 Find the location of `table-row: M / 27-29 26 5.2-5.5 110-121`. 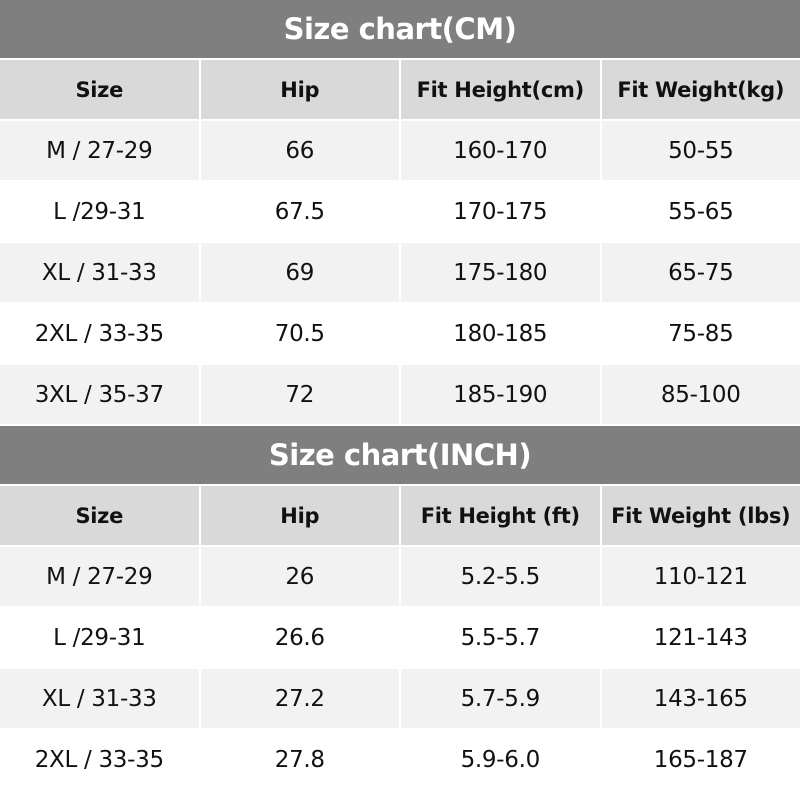

table-row: M / 27-29 26 5.2-5.5 110-121 is located at coordinates (400, 576).